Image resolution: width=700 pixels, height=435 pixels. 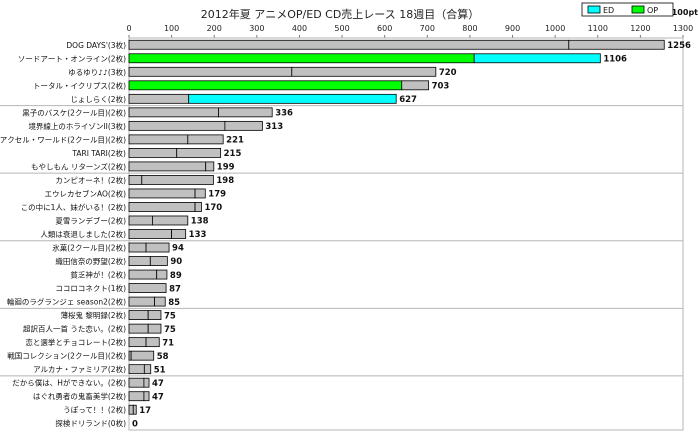 What do you see at coordinates (638, 9) in the screenshot?
I see `legend-swatch-op` at bounding box center [638, 9].